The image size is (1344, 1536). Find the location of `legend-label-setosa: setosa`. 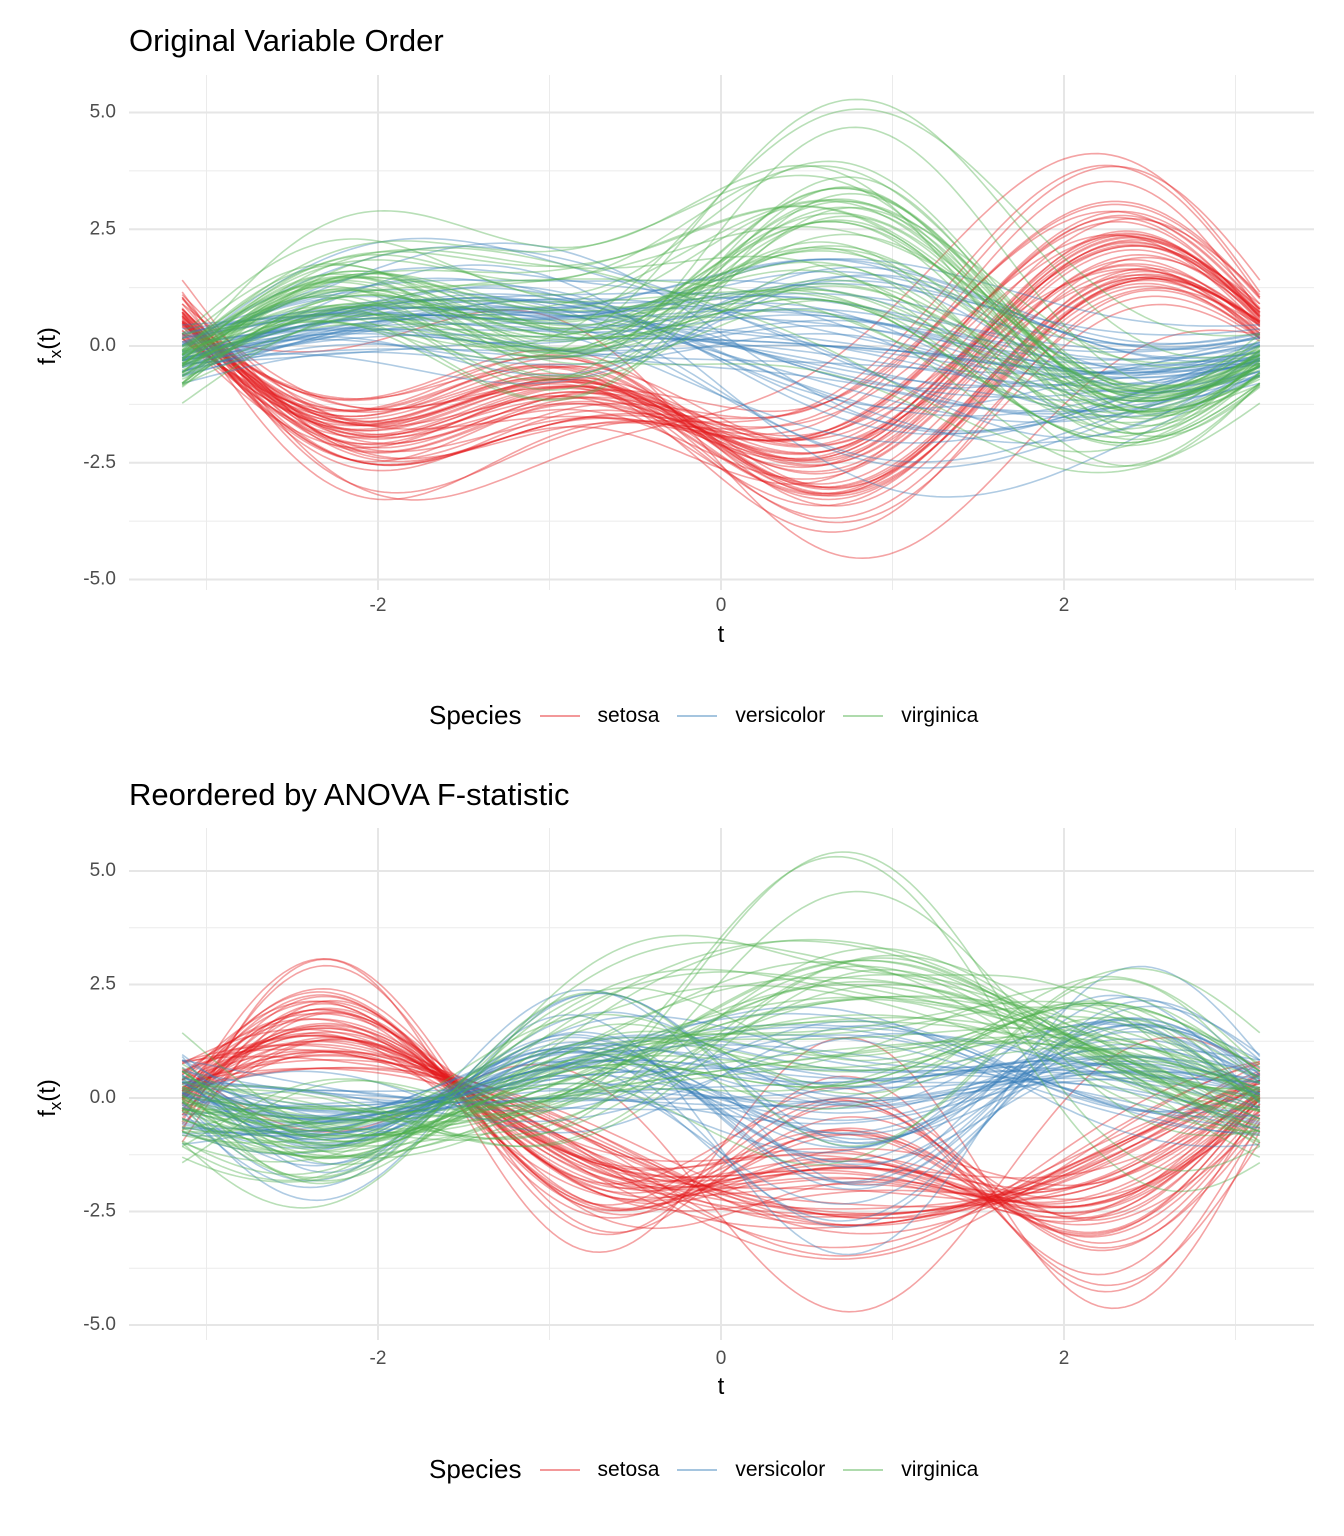

legend-label-setosa: setosa is located at coordinates (628, 715).